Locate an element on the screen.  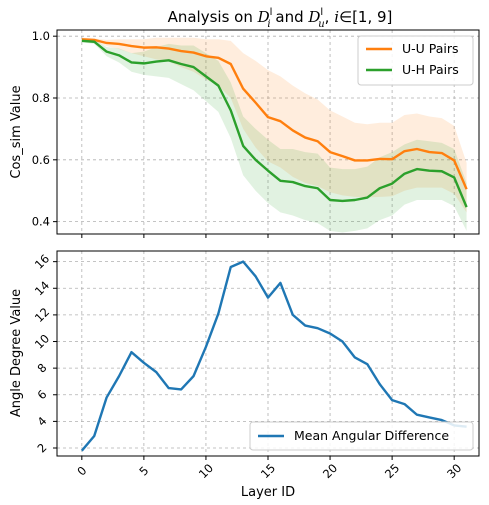
legend-label-mad: Mean Angular Difference is located at coordinates (371, 435).